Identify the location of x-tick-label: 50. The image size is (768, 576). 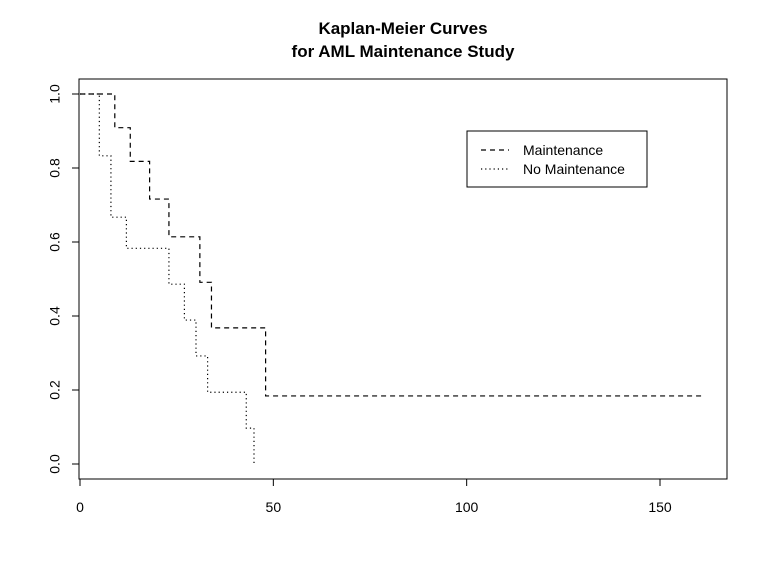
(274, 507).